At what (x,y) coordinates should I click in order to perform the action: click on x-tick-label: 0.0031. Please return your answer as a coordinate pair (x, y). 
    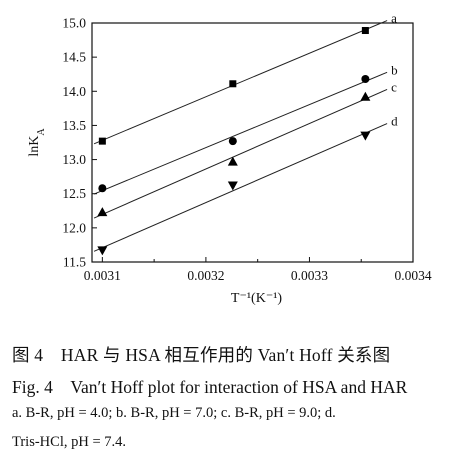
    Looking at the image, I should click on (102, 275).